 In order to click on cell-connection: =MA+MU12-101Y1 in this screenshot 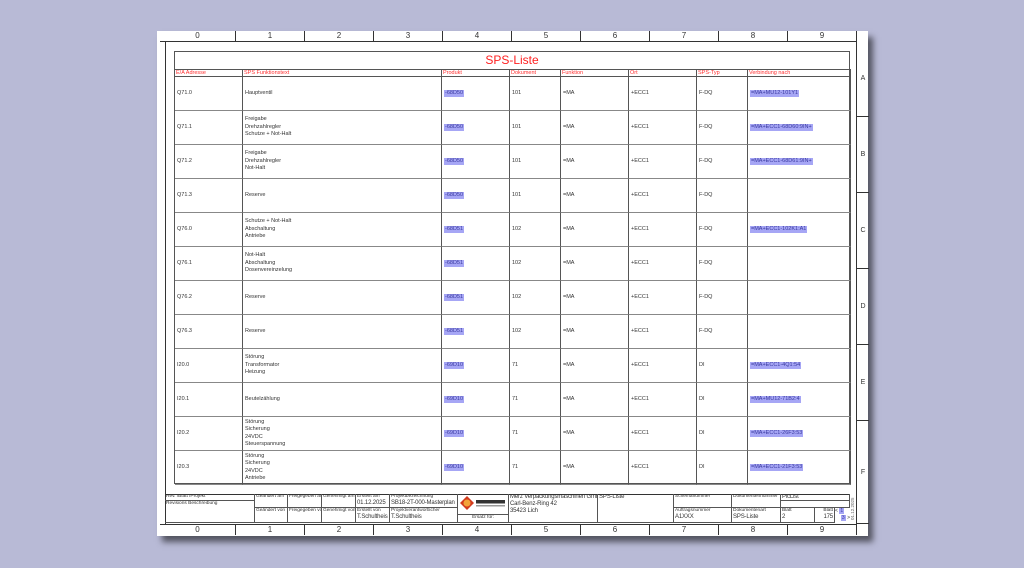, I will do `click(799, 94)`.